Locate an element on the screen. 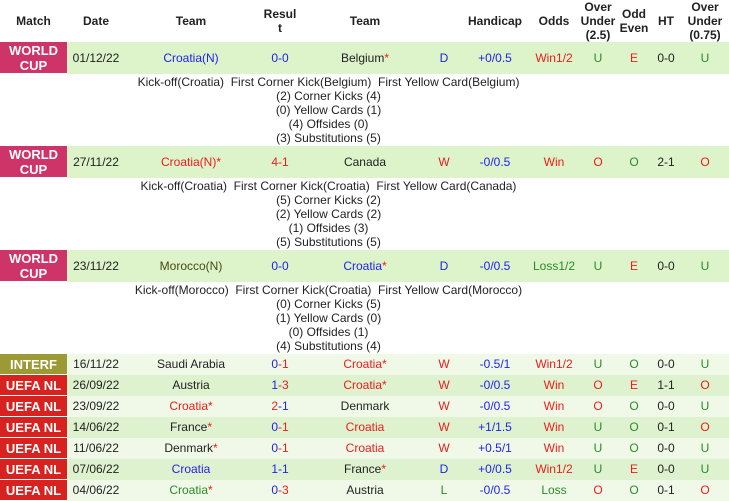 This screenshot has height=501, width=729. odd-even-result: E is located at coordinates (633, 385).